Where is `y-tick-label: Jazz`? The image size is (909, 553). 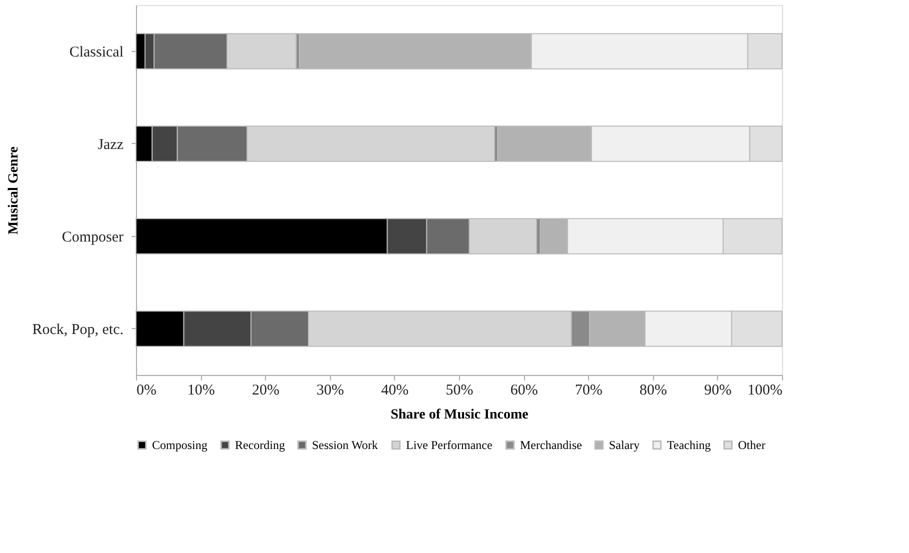 y-tick-label: Jazz is located at coordinates (111, 144).